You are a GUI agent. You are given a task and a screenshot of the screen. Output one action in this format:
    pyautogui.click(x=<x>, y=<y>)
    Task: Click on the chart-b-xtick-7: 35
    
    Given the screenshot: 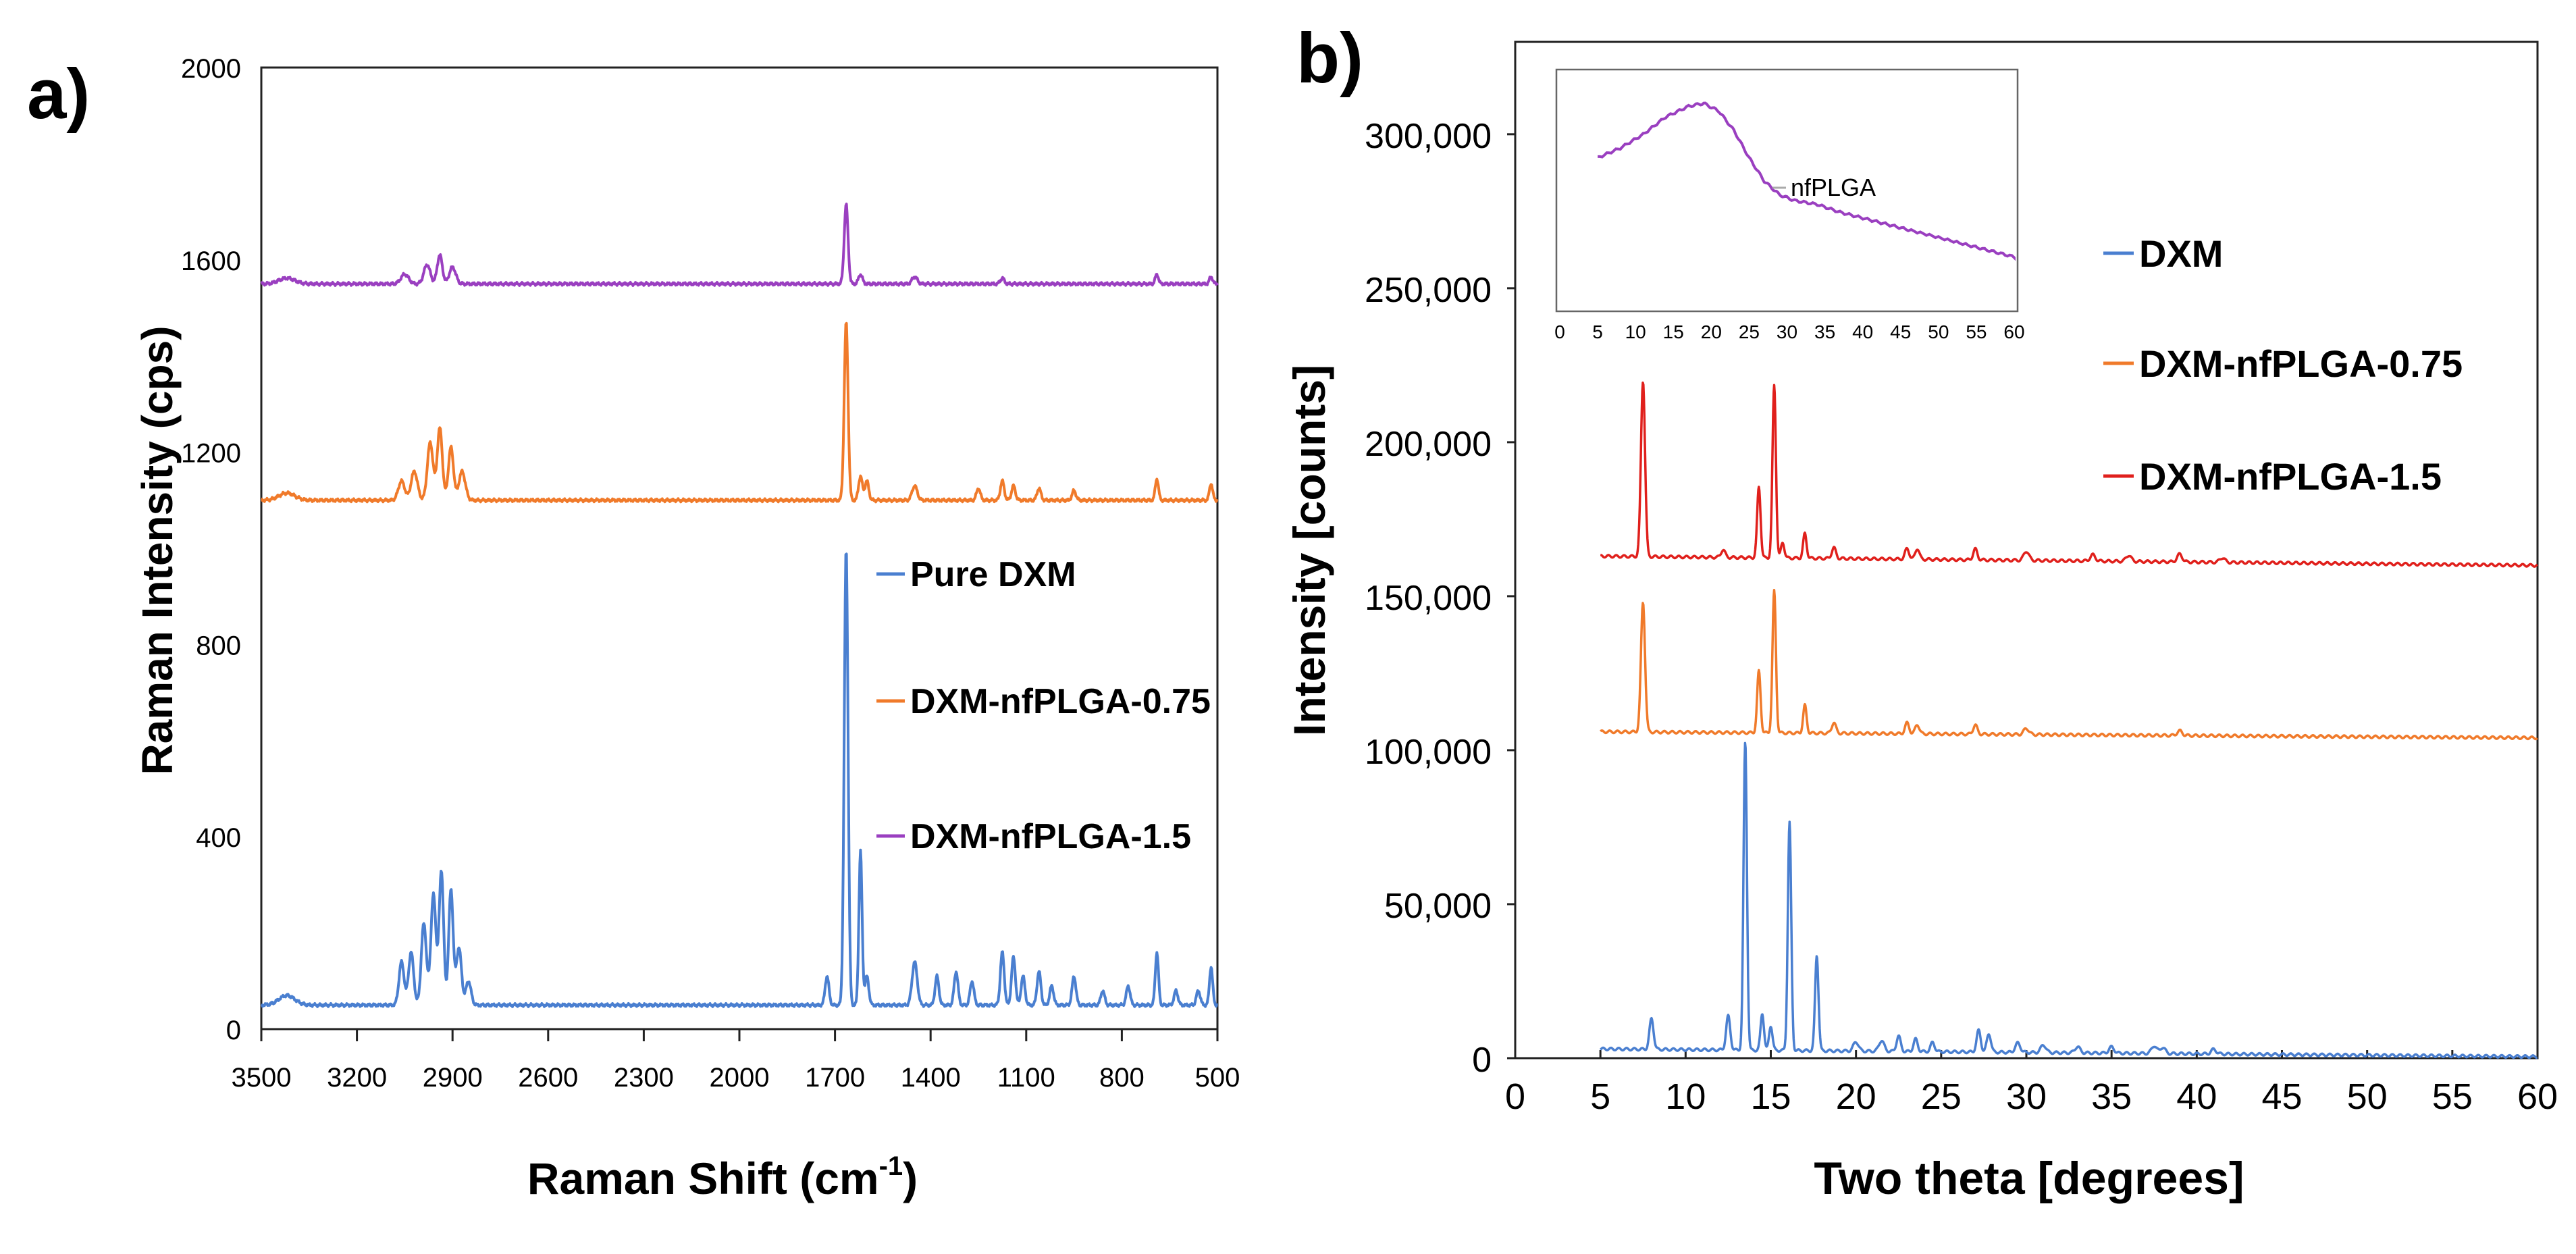 What is the action you would take?
    pyautogui.click(x=2111, y=1096)
    